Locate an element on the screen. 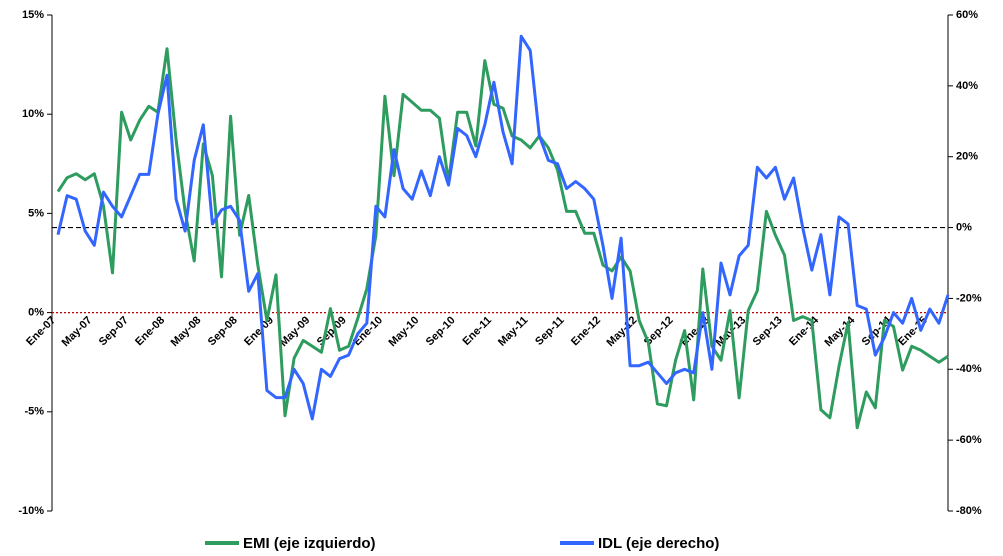  x-tick-label: May-12 is located at coordinates (622, 331).